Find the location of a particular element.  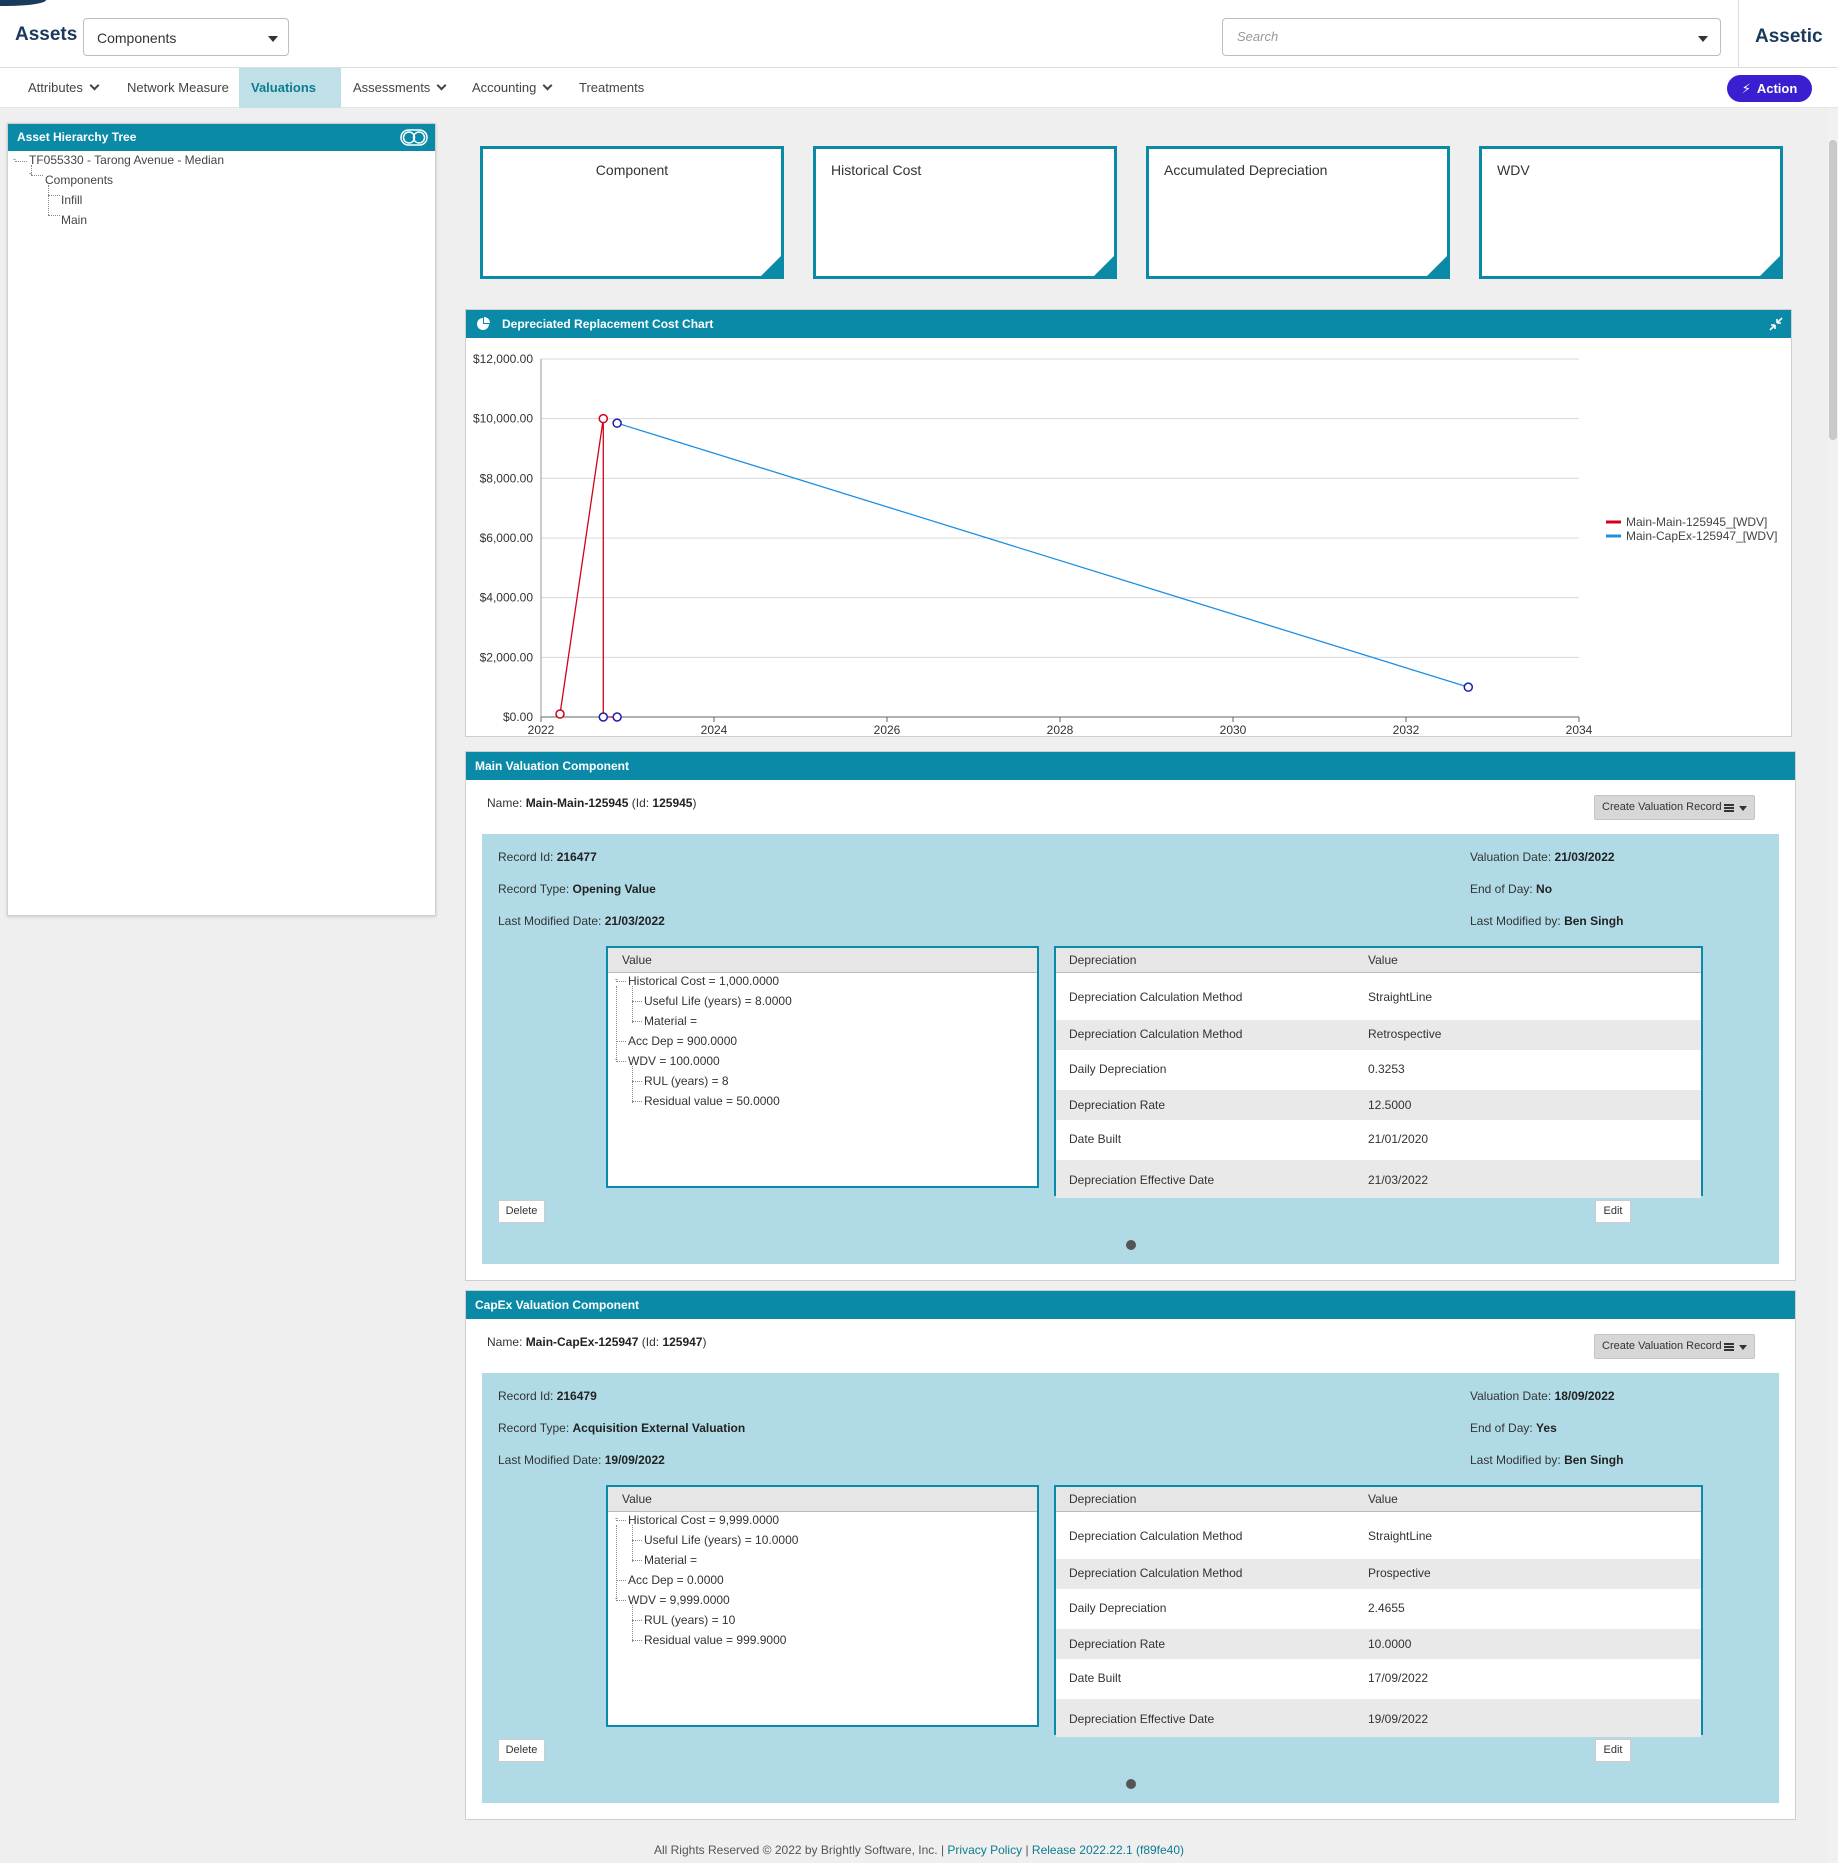

action-button: ⚡ Action is located at coordinates (1769, 88).